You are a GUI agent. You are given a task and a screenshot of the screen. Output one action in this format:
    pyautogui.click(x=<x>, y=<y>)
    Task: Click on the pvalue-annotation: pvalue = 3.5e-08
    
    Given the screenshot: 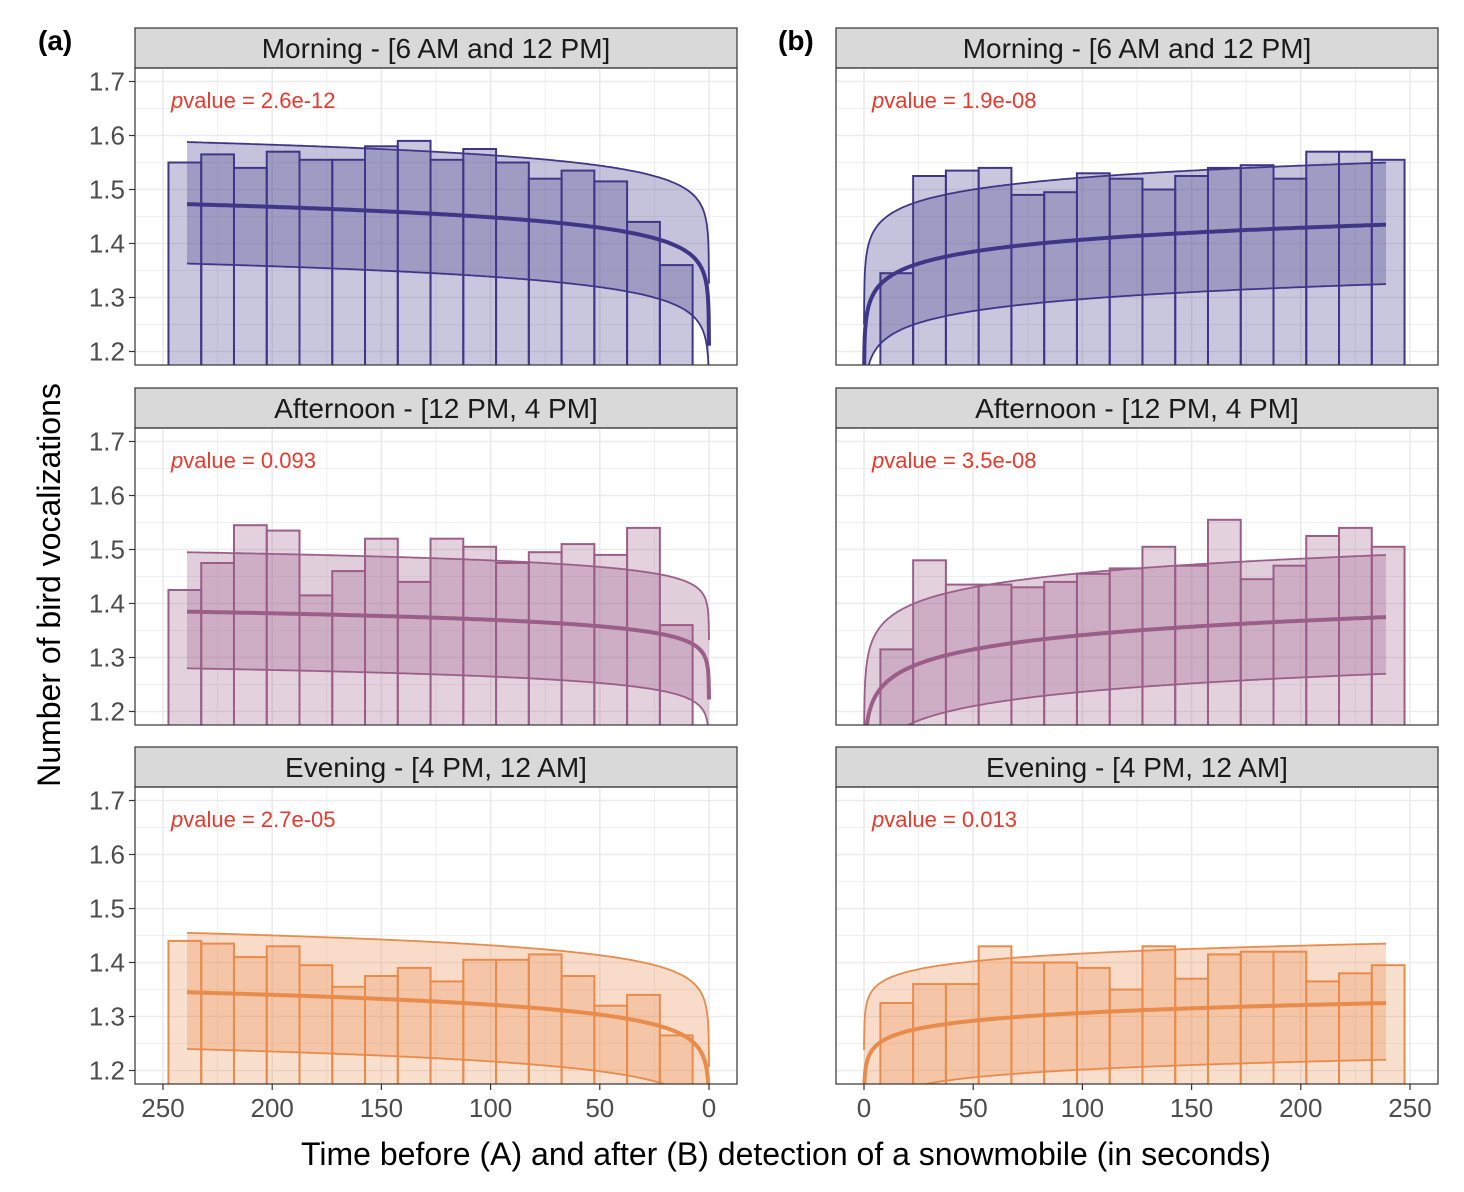 What is the action you would take?
    pyautogui.click(x=954, y=460)
    